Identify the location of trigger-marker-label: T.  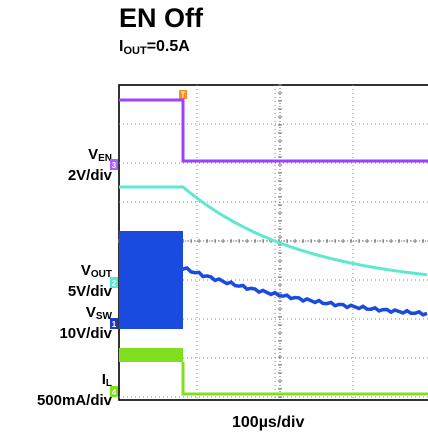
(183, 95).